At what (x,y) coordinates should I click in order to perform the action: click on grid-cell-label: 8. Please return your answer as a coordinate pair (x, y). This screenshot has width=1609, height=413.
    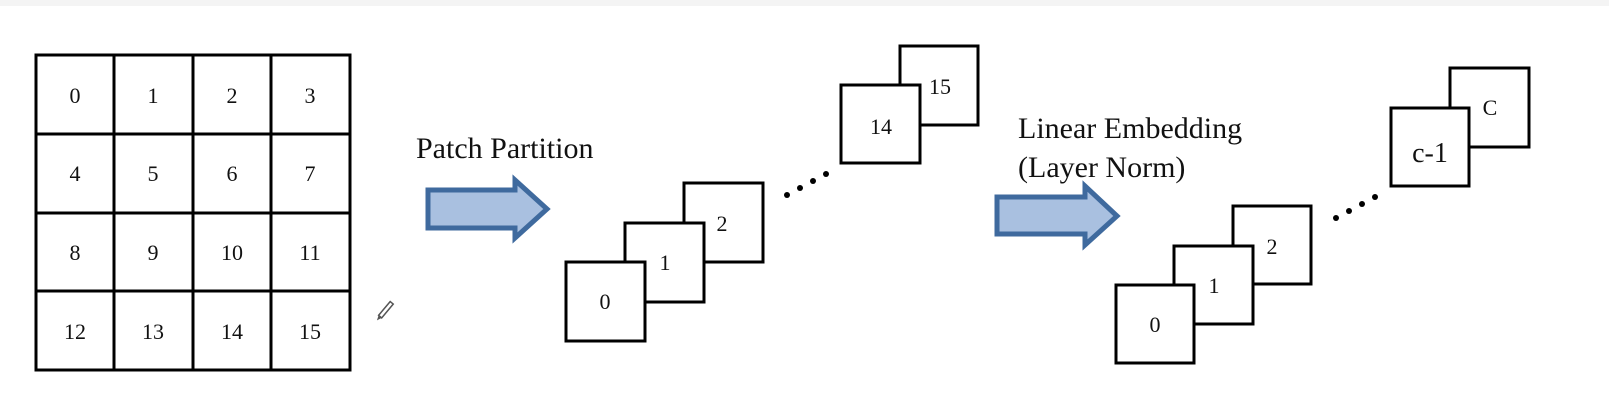
    Looking at the image, I should click on (75, 252).